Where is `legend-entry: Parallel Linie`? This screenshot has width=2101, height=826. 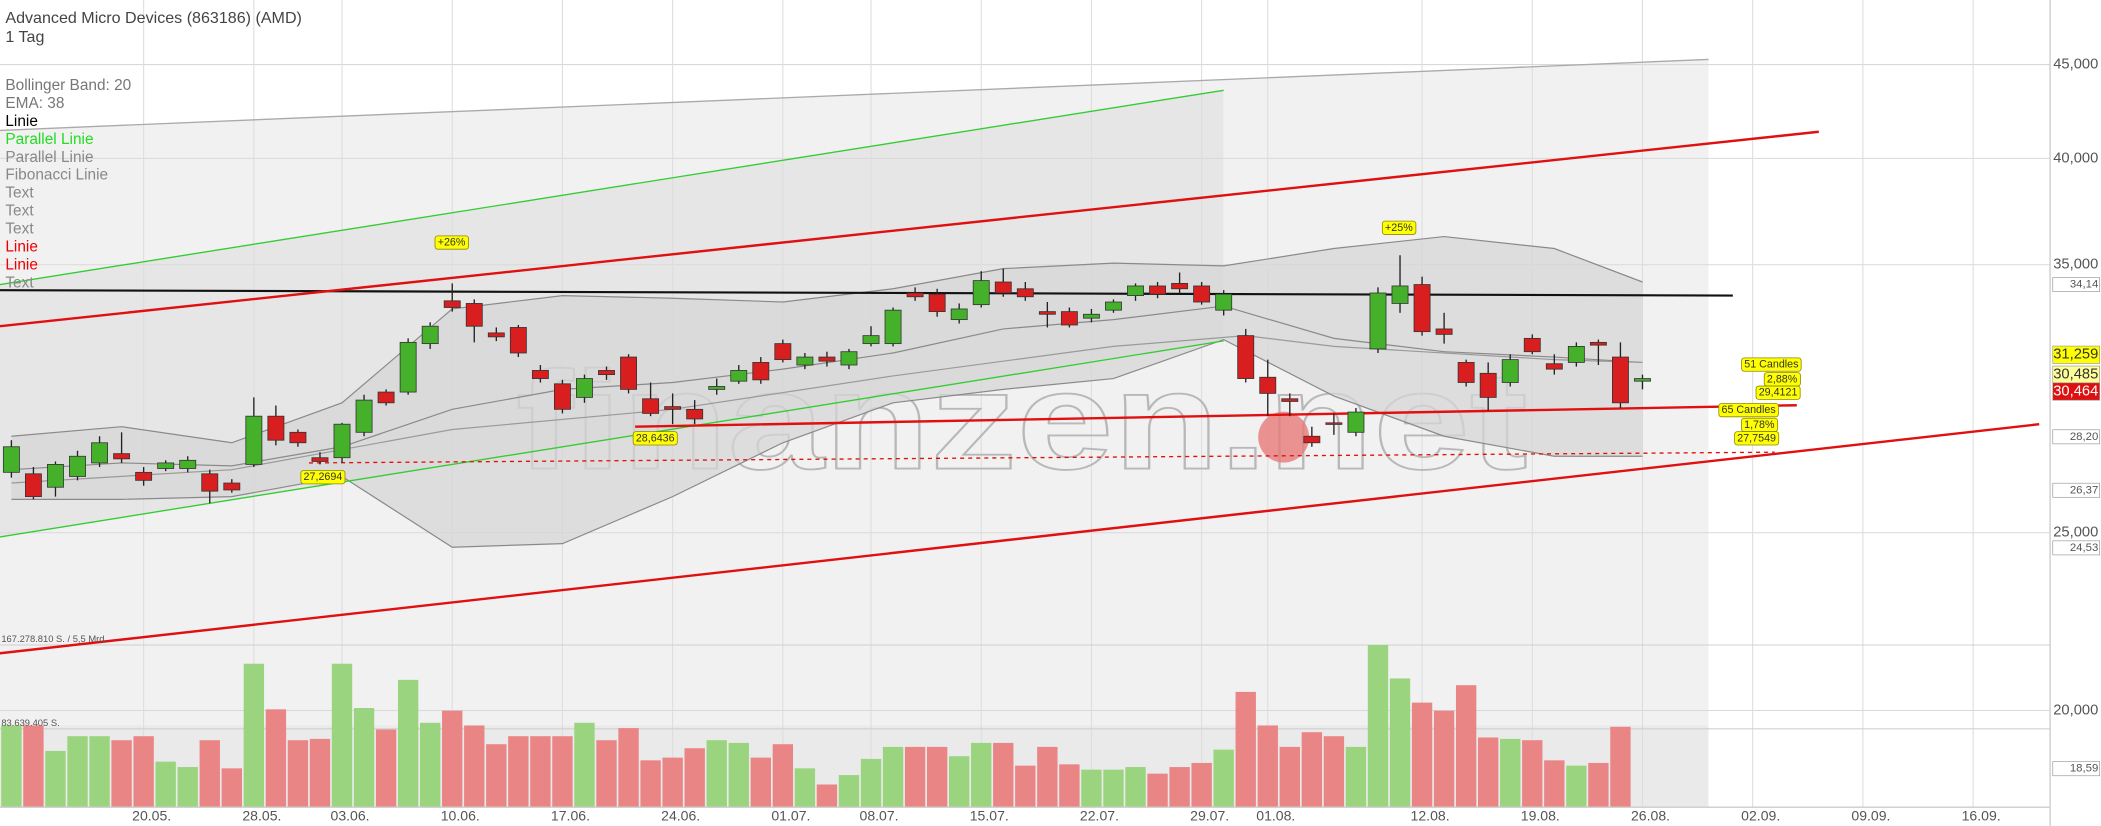 legend-entry: Parallel Linie is located at coordinates (49, 157).